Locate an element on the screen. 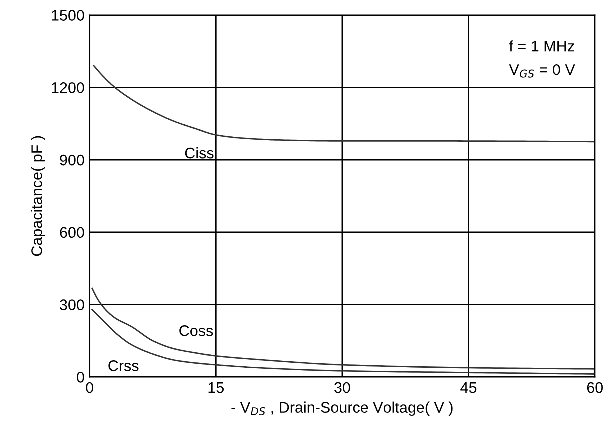 The height and width of the screenshot is (436, 611). series-label: Ciss is located at coordinates (199, 153).